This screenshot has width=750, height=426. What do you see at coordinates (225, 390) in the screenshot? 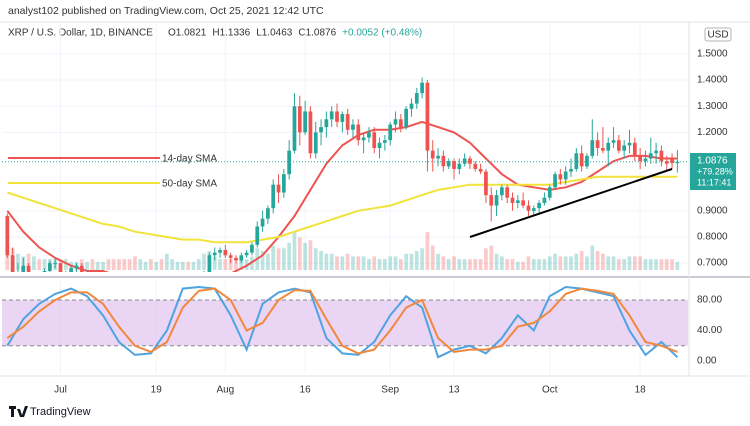
I see `x-tick-label: Aug` at bounding box center [225, 390].